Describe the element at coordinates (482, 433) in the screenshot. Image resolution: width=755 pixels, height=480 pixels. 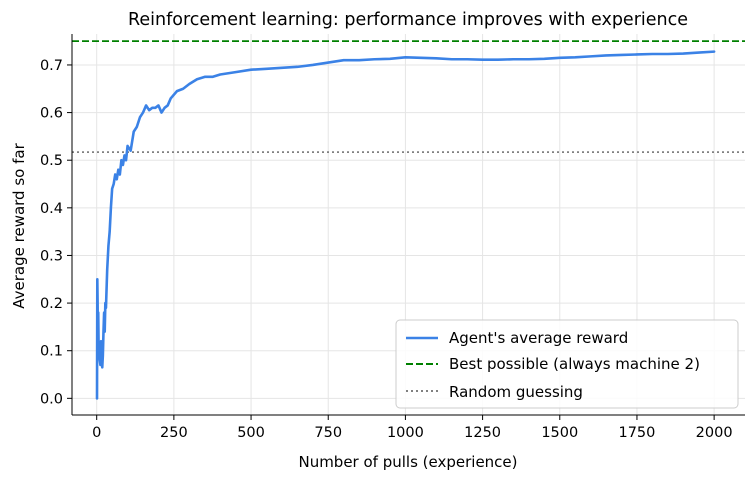
I see `x-tick-label: 1250` at that location.